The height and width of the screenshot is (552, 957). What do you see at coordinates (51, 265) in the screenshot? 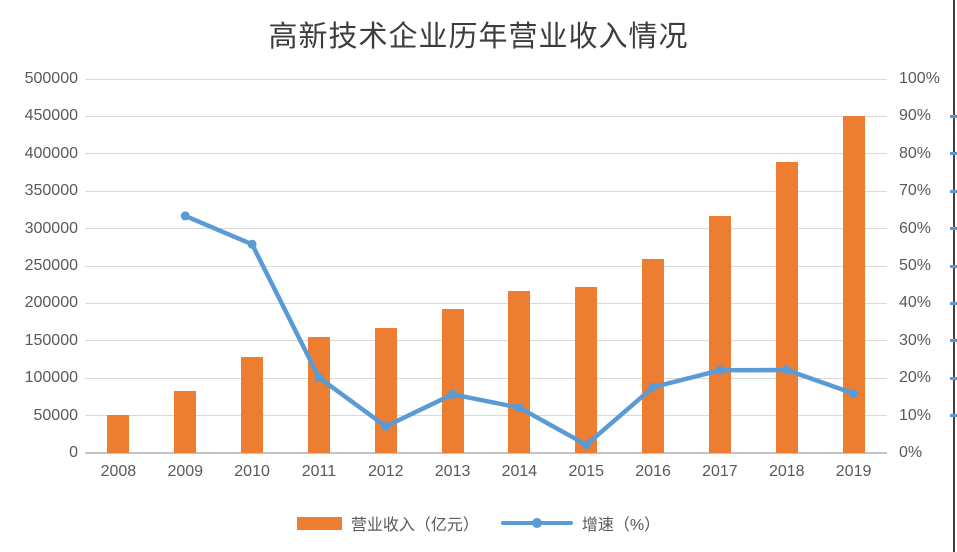
I see `y-axis-label-left: 250000` at bounding box center [51, 265].